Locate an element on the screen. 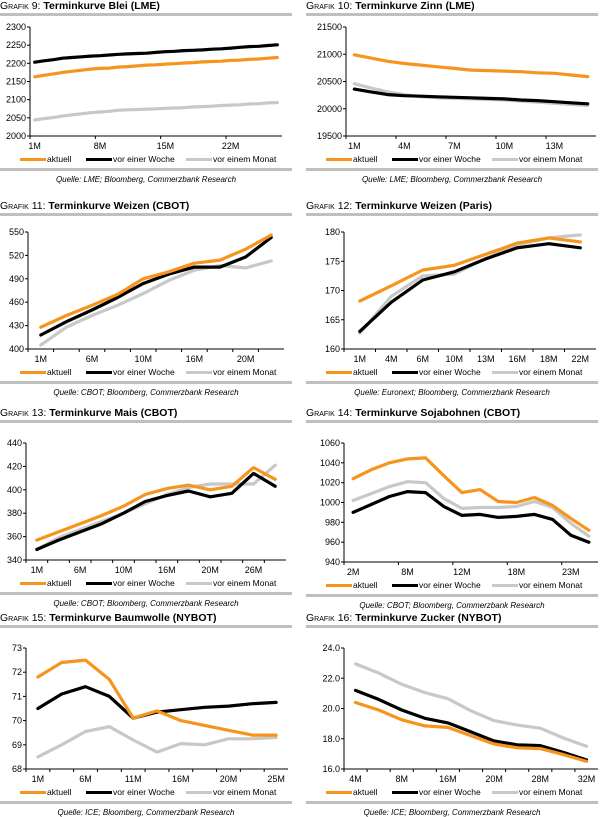 The width and height of the screenshot is (600, 817). y-tick-label: 19500 is located at coordinates (329, 136).